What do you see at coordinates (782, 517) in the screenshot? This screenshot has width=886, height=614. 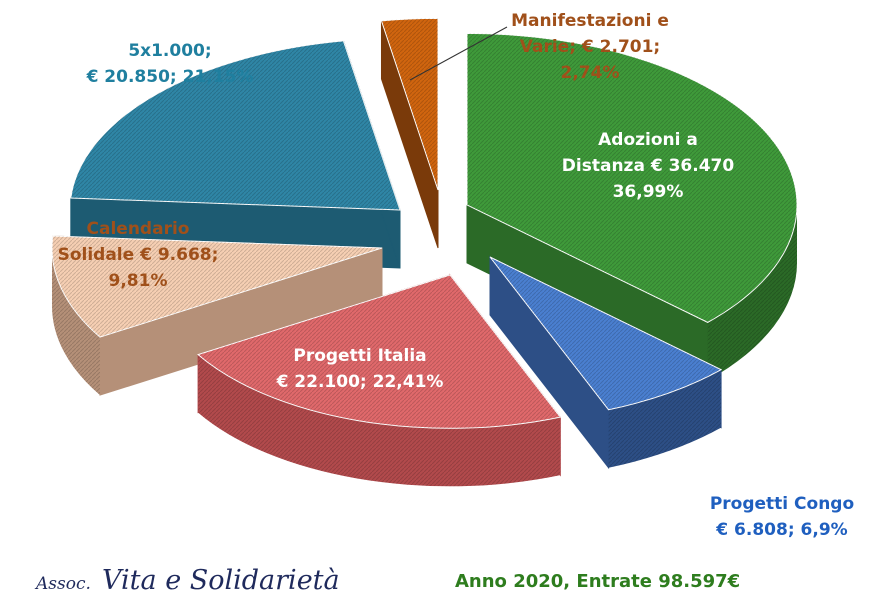 I see `data-label-progetti-congo: Progetti Congo € 6.808; 6,9%` at bounding box center [782, 517].